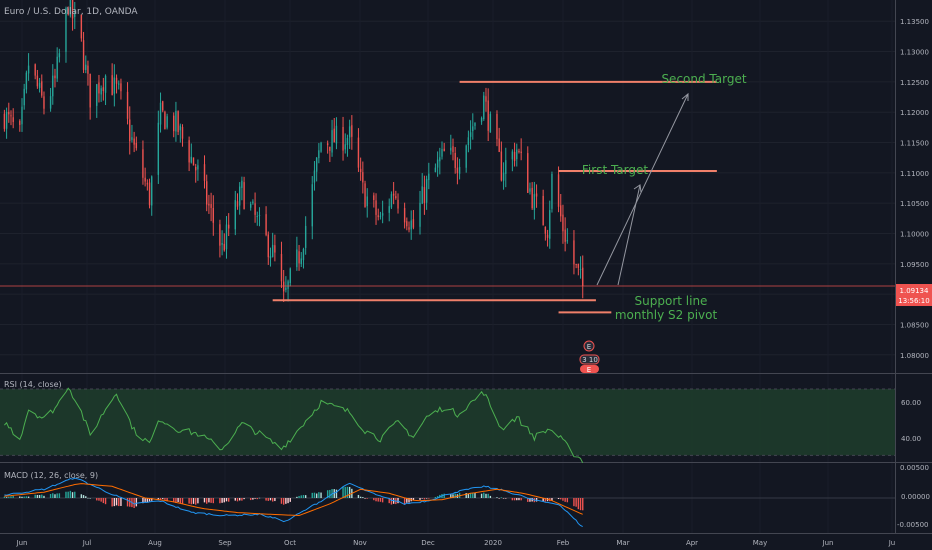 This screenshot has height=550, width=932. Describe the element at coordinates (911, 421) in the screenshot. I see `rsi-axis: 60.00 40.00` at that location.